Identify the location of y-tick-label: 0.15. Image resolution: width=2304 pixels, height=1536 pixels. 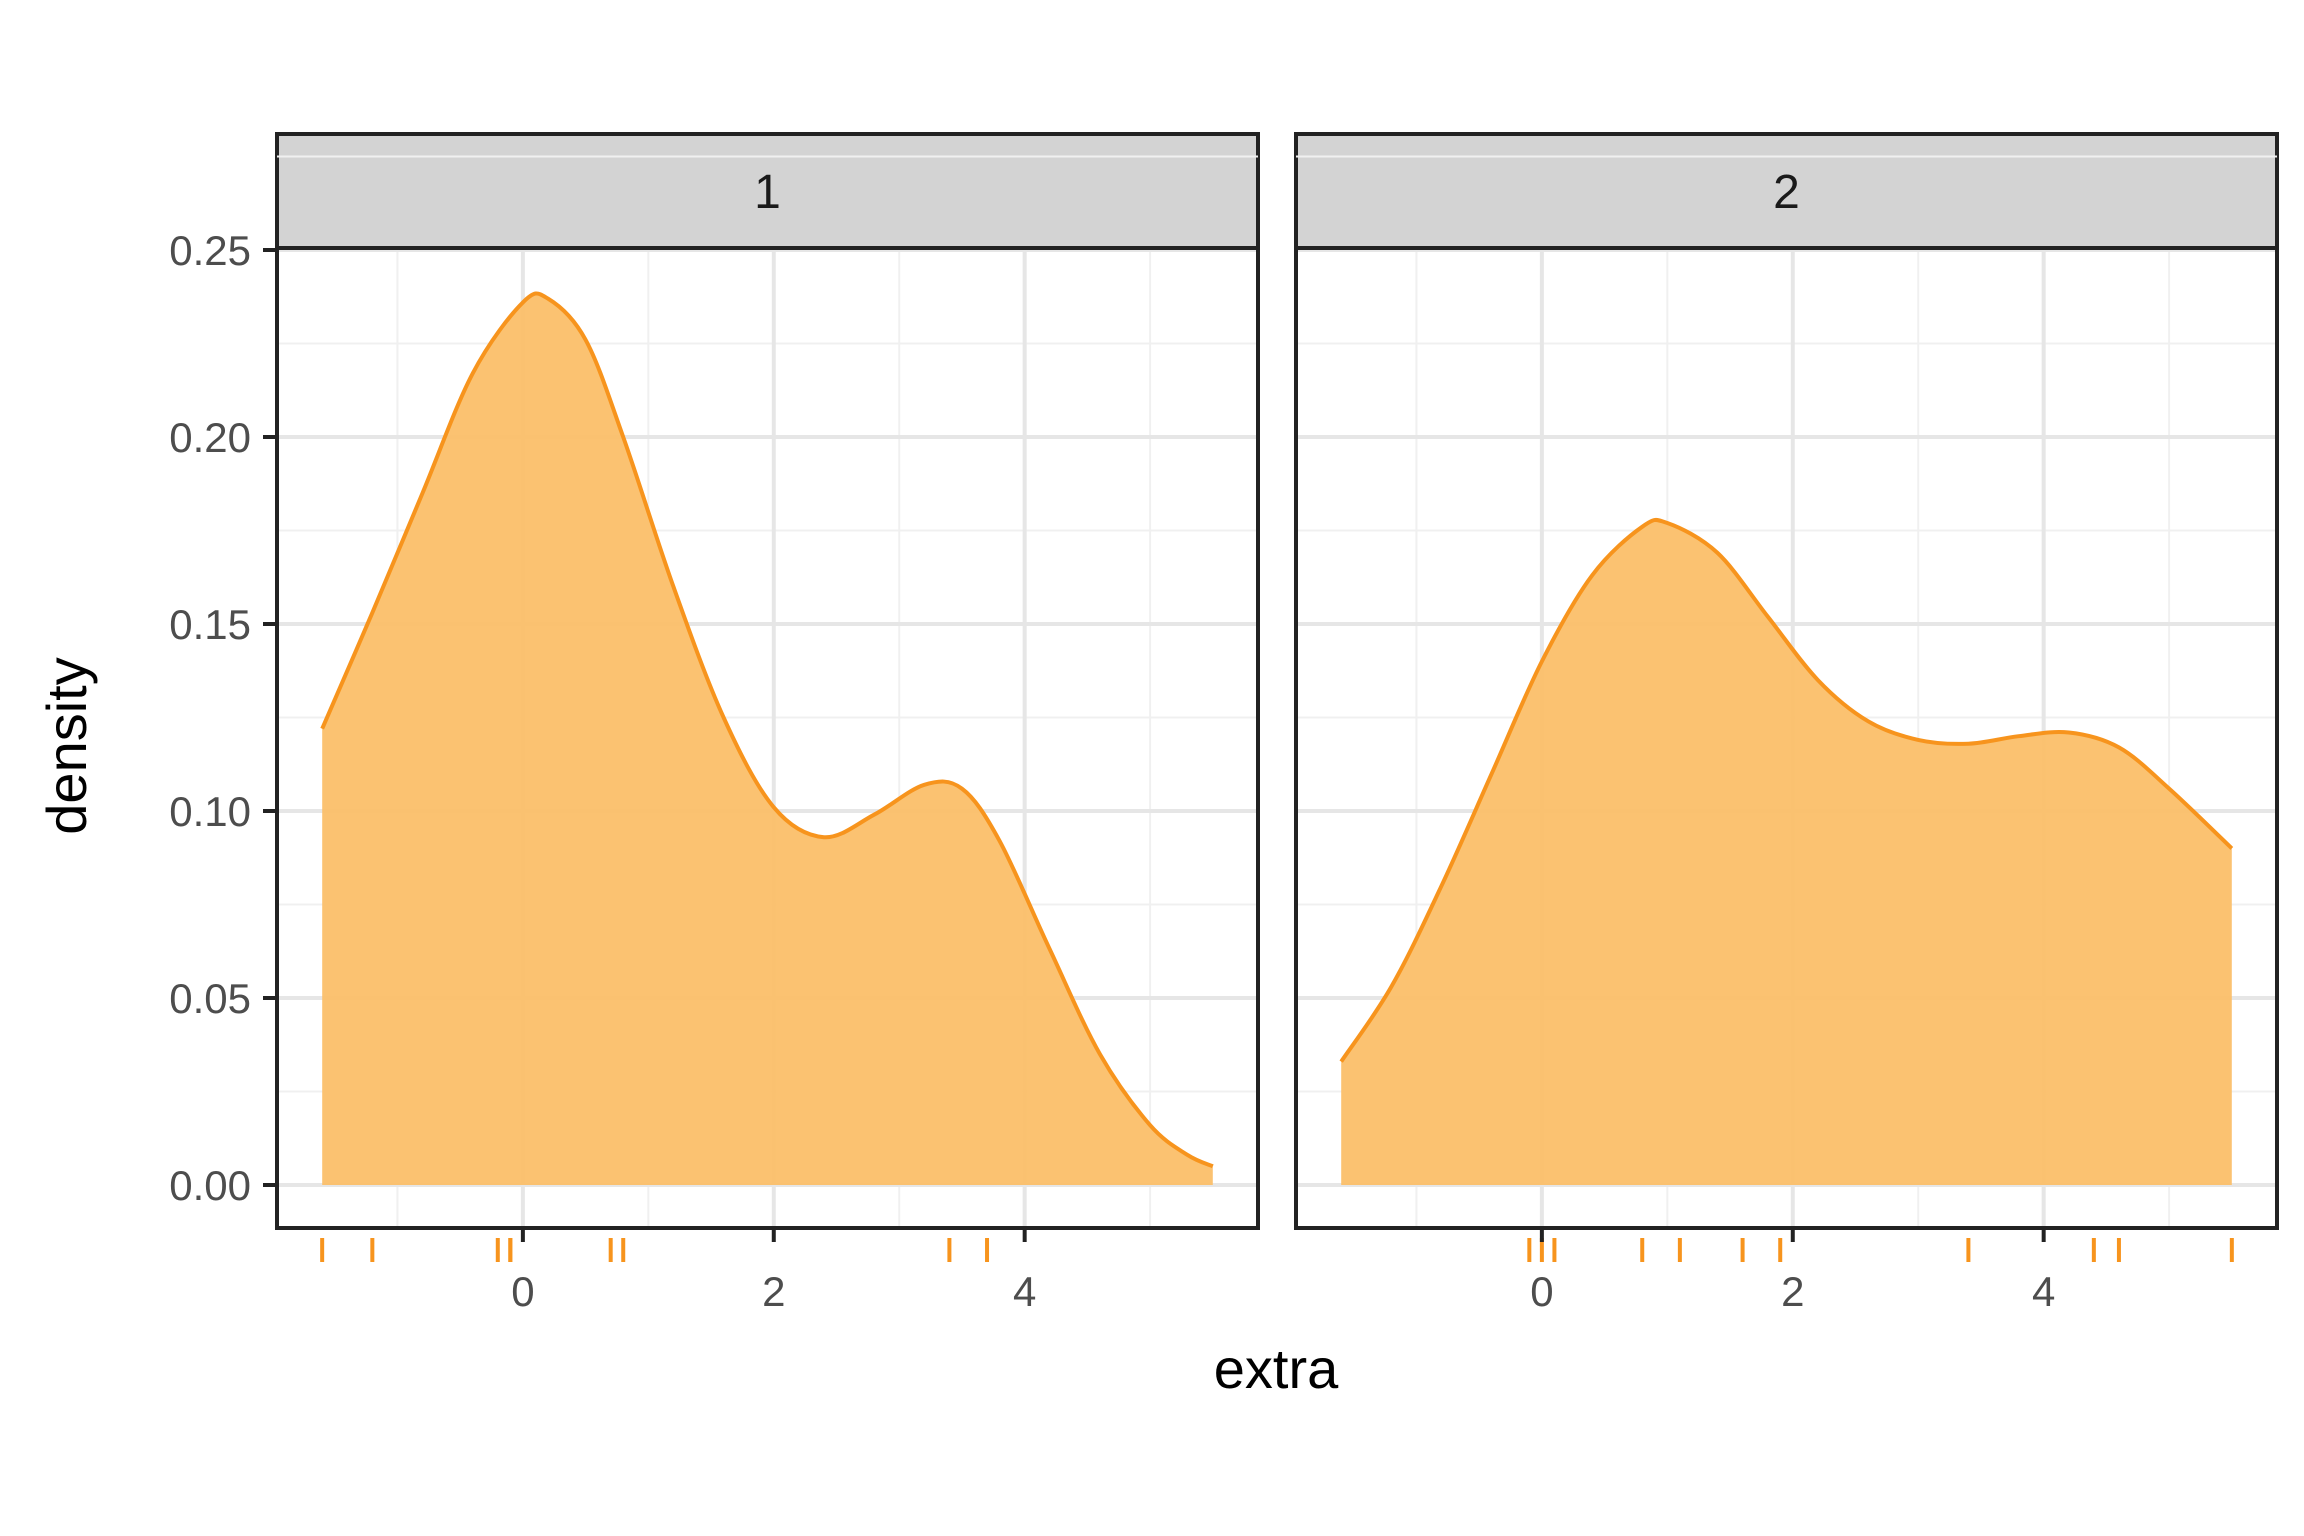
(210, 624).